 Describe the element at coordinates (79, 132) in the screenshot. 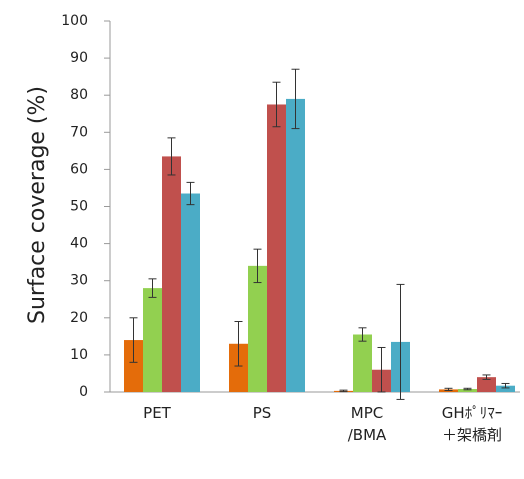

I see `y-tick-label: 70` at that location.